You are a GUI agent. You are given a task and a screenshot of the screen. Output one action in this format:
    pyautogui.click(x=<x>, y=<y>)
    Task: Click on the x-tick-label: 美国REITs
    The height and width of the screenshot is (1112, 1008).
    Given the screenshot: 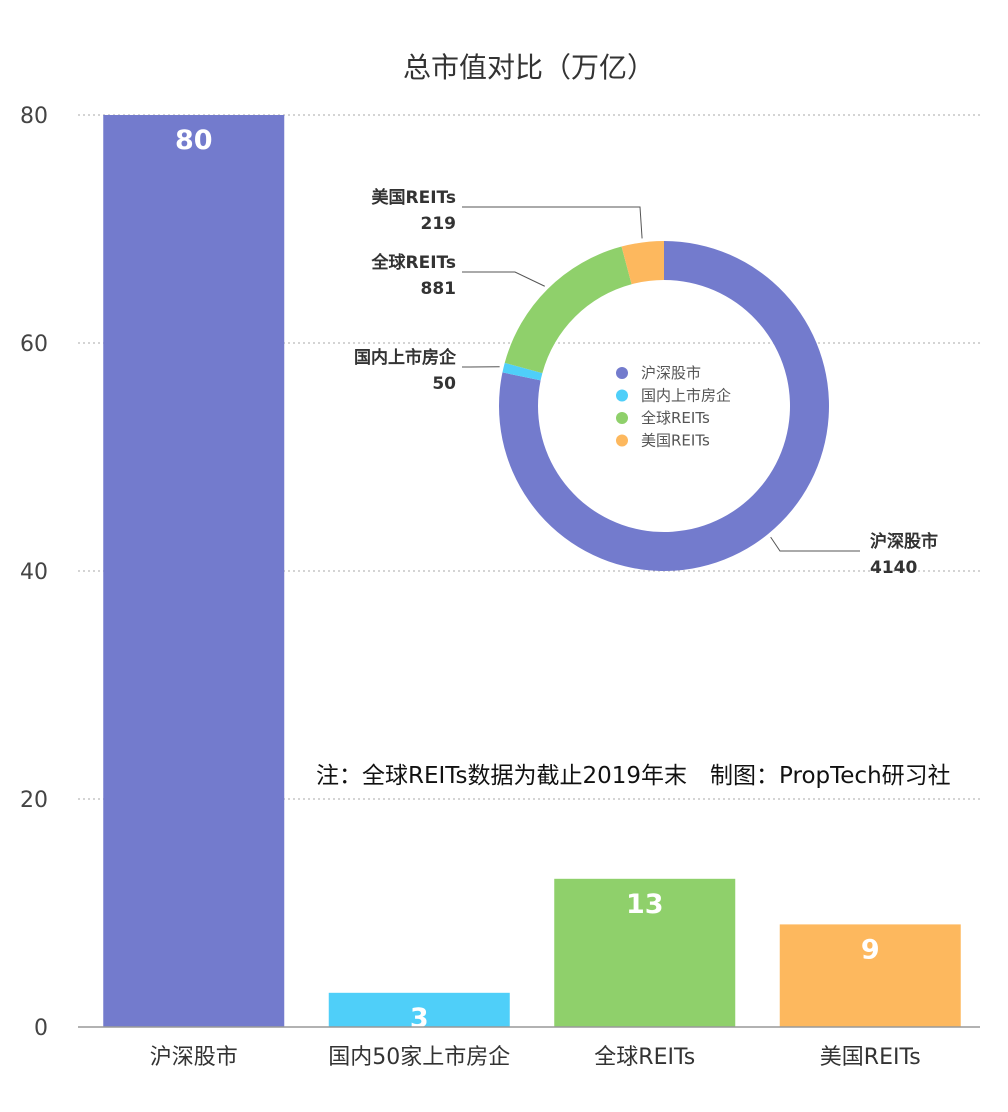 What is the action you would take?
    pyautogui.click(x=870, y=1057)
    